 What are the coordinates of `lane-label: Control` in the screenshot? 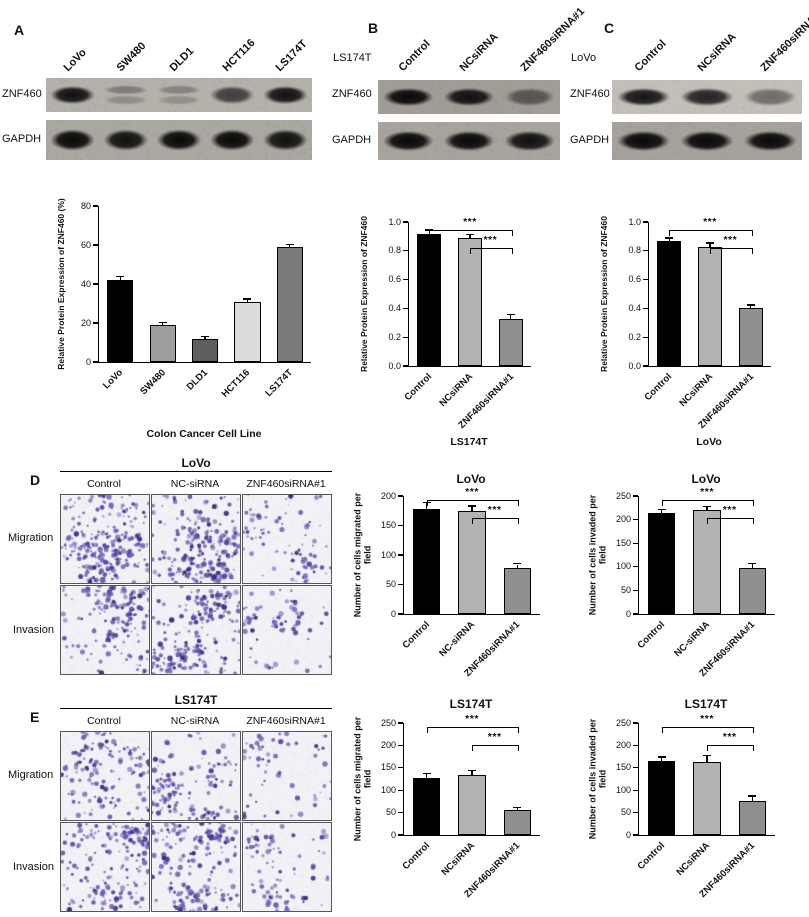 It's located at (414, 55).